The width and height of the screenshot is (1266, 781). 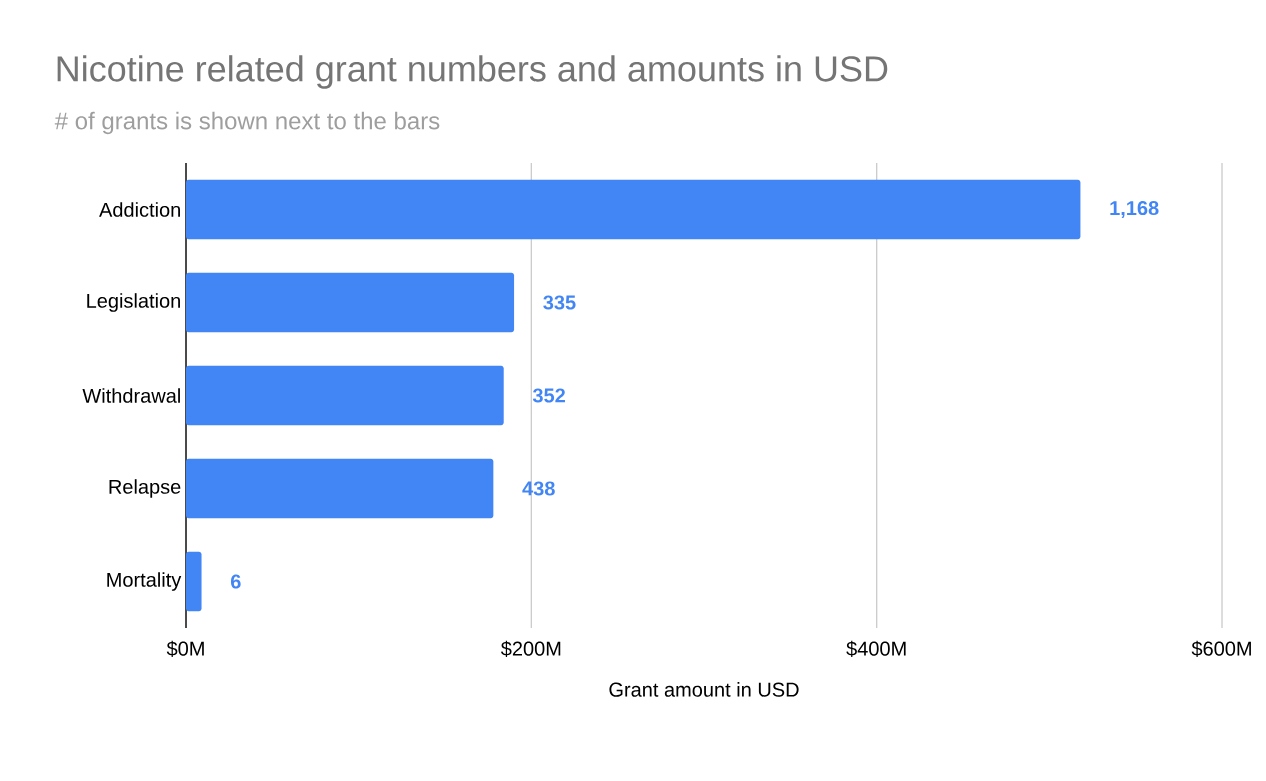 What do you see at coordinates (538, 488) in the screenshot?
I see `annotation: 438` at bounding box center [538, 488].